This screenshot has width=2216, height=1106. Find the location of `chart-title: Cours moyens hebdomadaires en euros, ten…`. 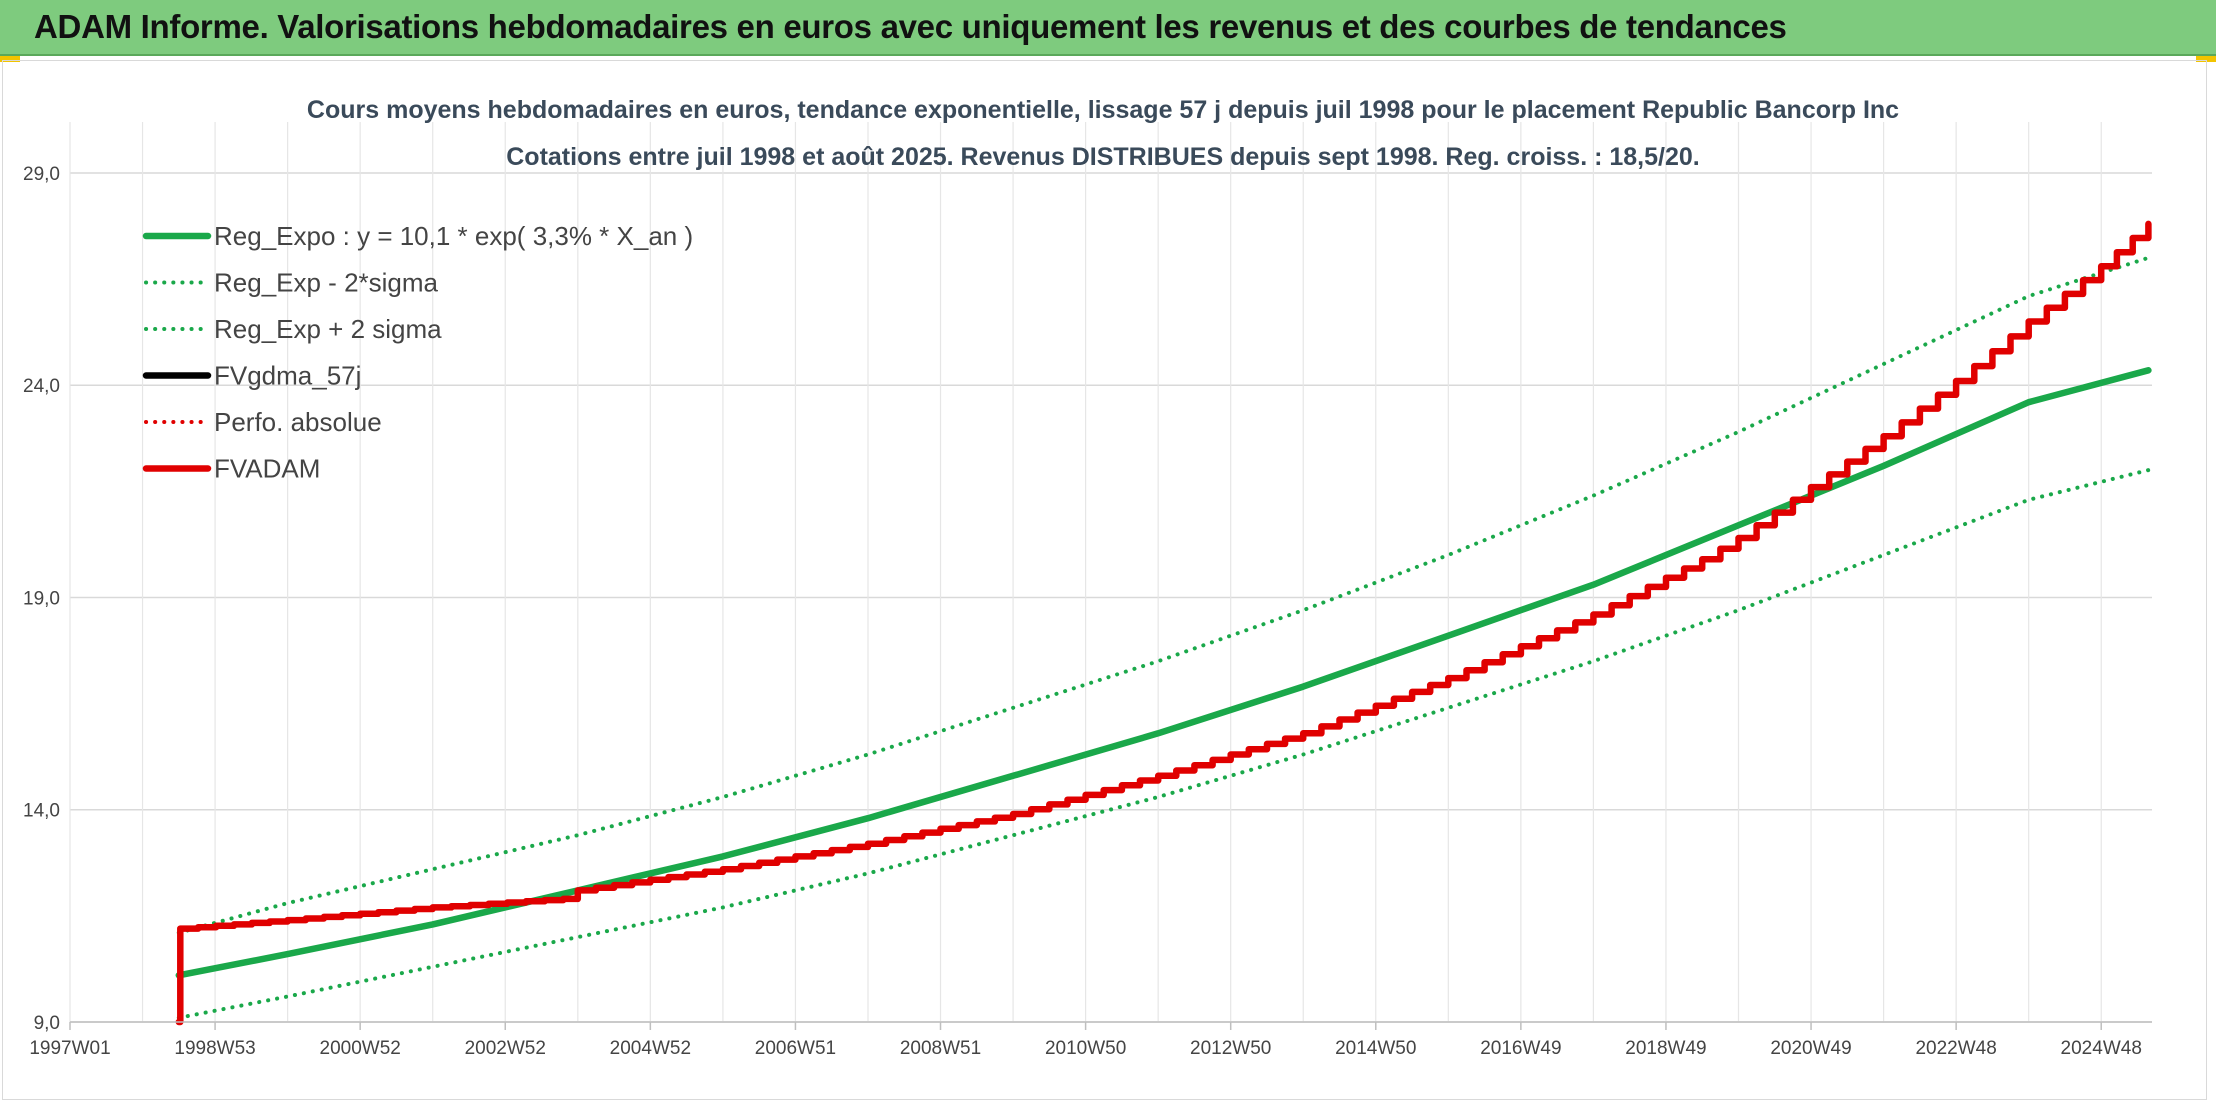

chart-title: Cours moyens hebdomadaires en euros, ten… is located at coordinates (1103, 110).